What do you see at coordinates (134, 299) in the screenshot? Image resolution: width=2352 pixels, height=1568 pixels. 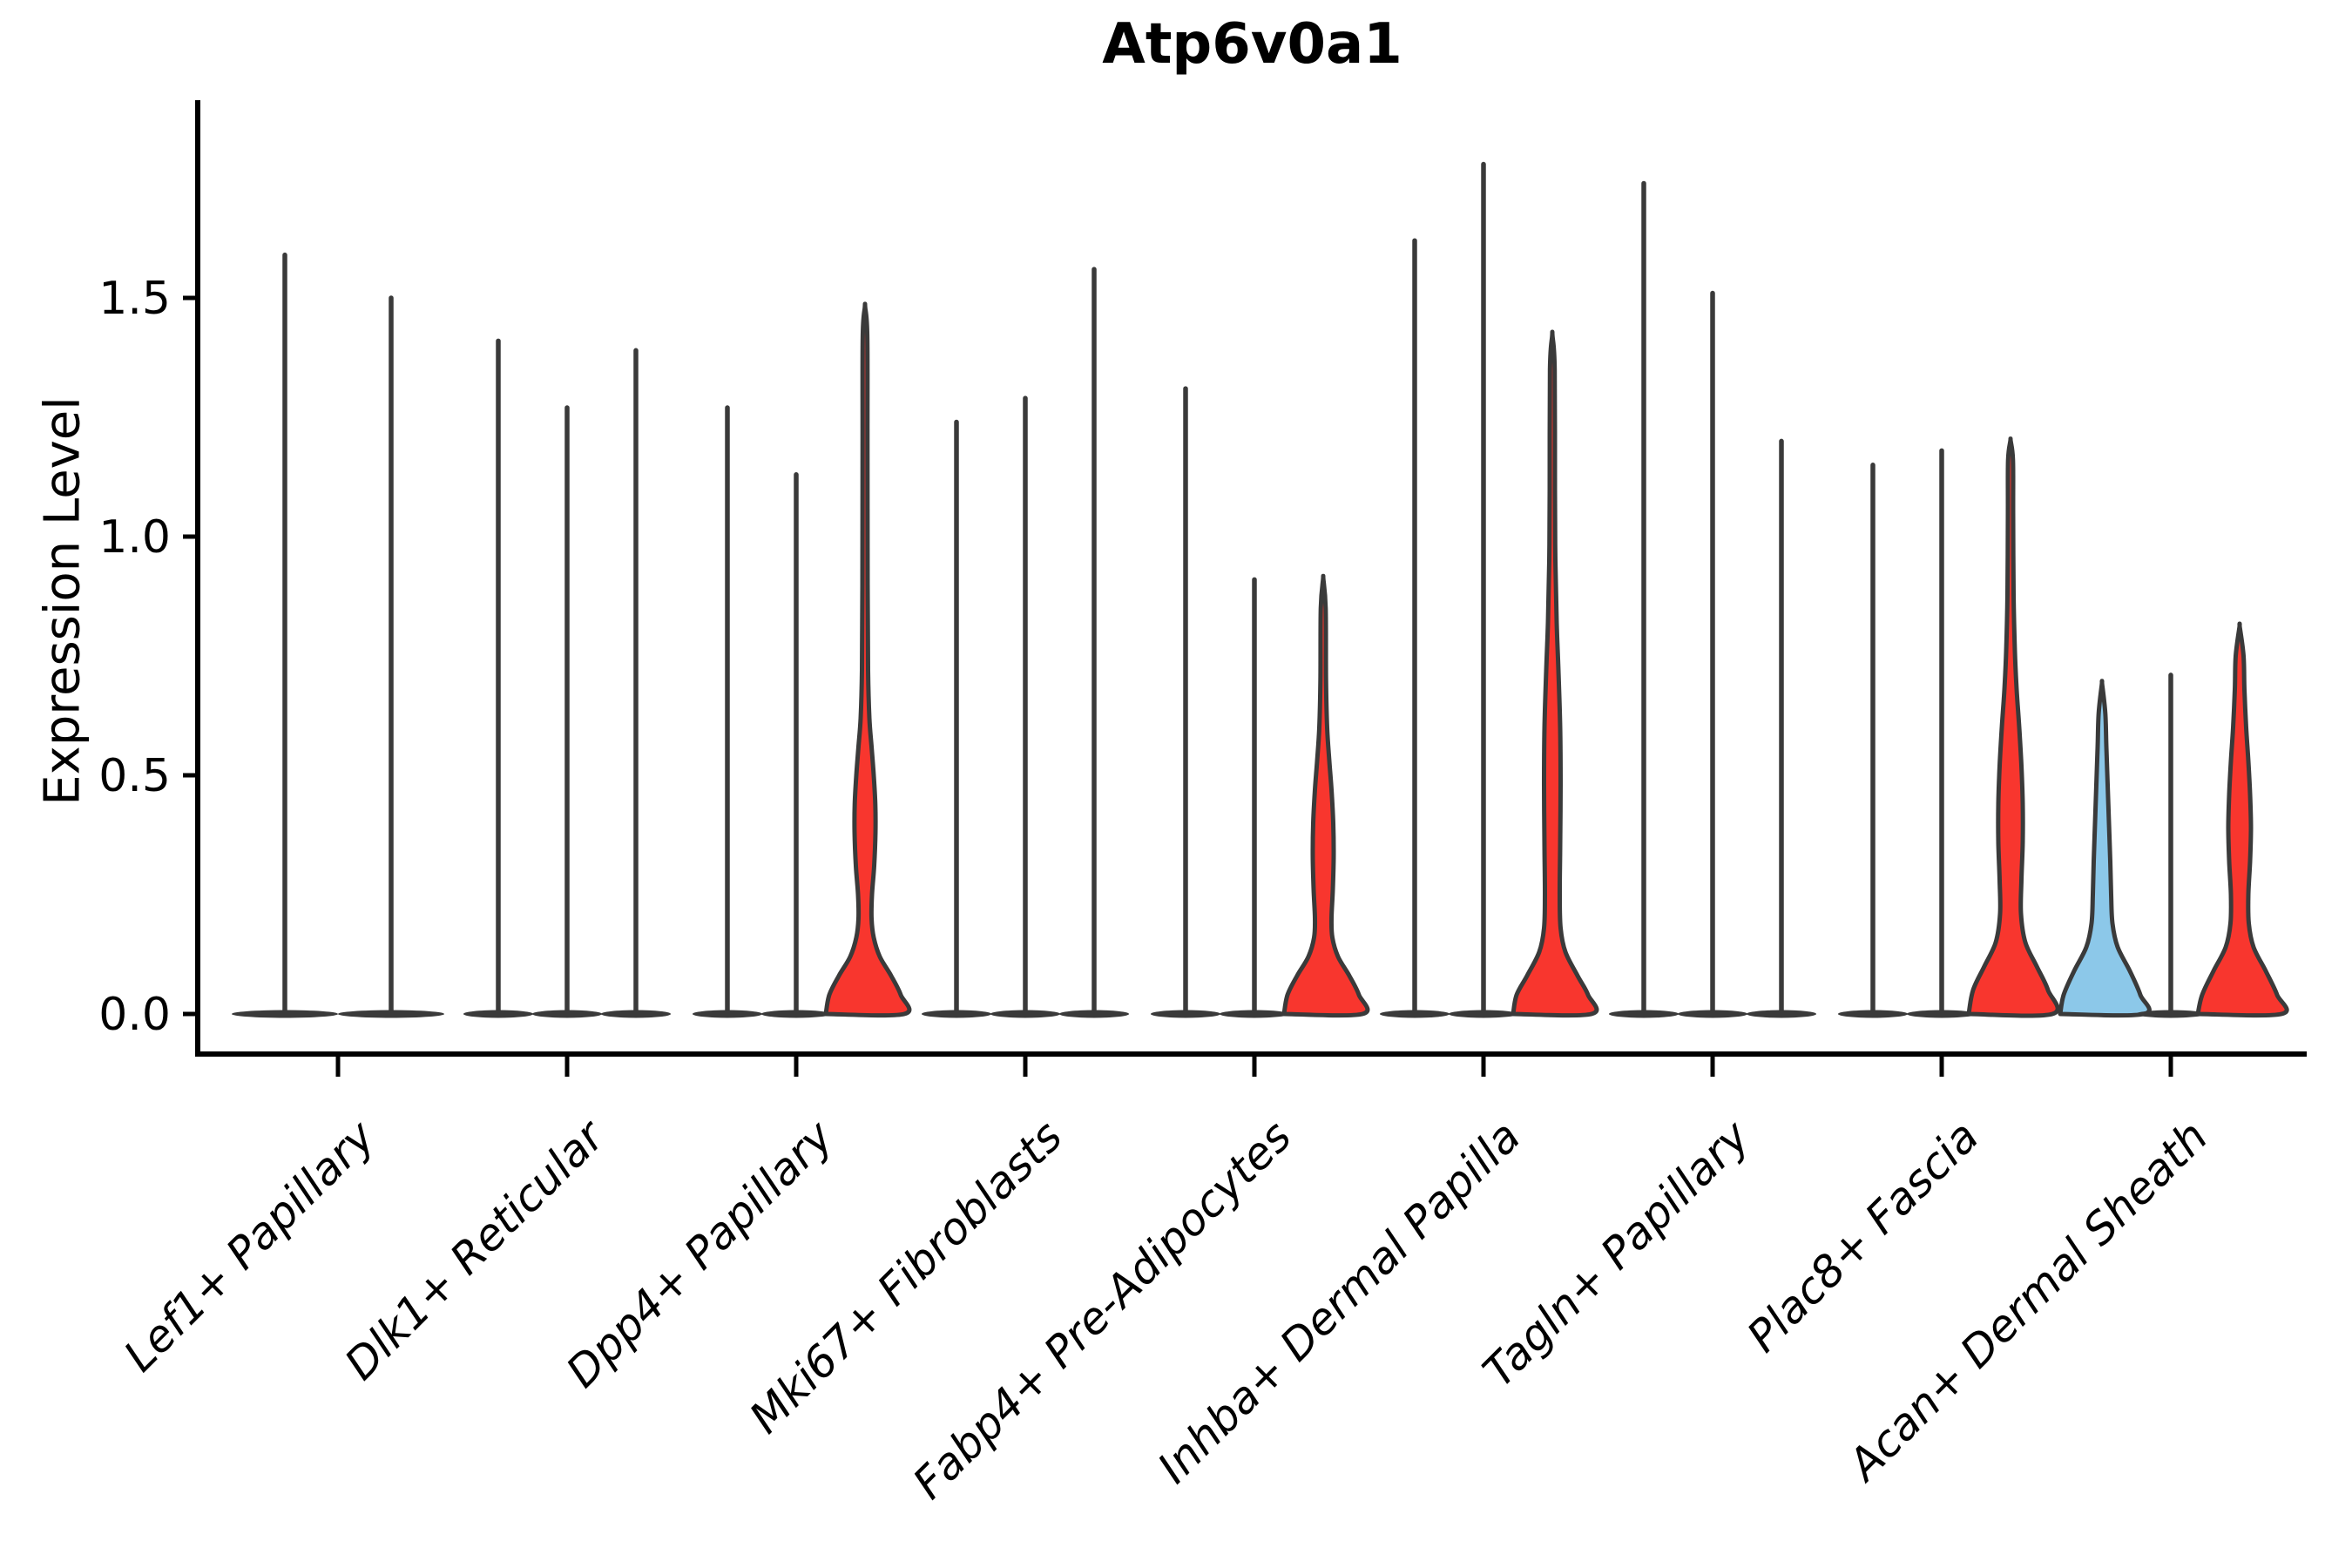 I see `y-tick-label: 1.5` at bounding box center [134, 299].